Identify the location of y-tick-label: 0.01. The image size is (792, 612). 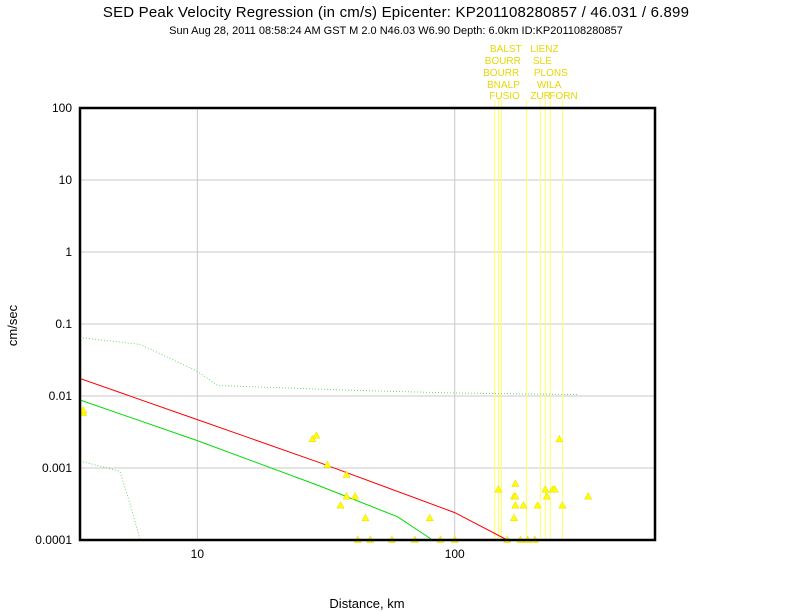
(61, 396).